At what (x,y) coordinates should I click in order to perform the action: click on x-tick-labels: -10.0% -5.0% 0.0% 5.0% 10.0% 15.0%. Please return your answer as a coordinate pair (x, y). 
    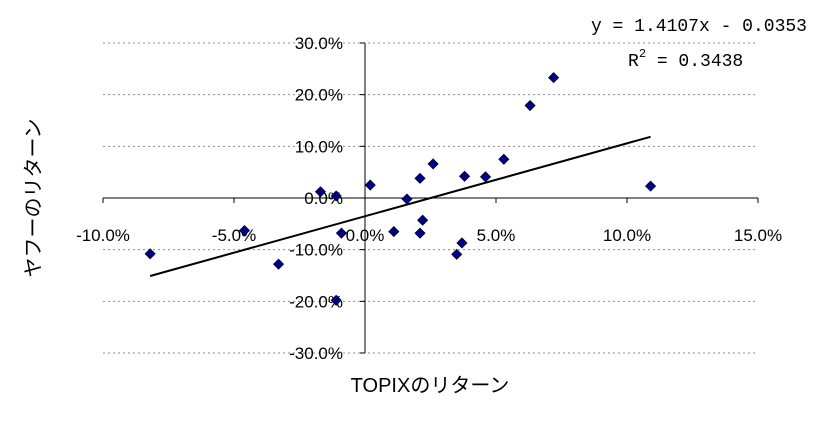
    Looking at the image, I should click on (429, 235).